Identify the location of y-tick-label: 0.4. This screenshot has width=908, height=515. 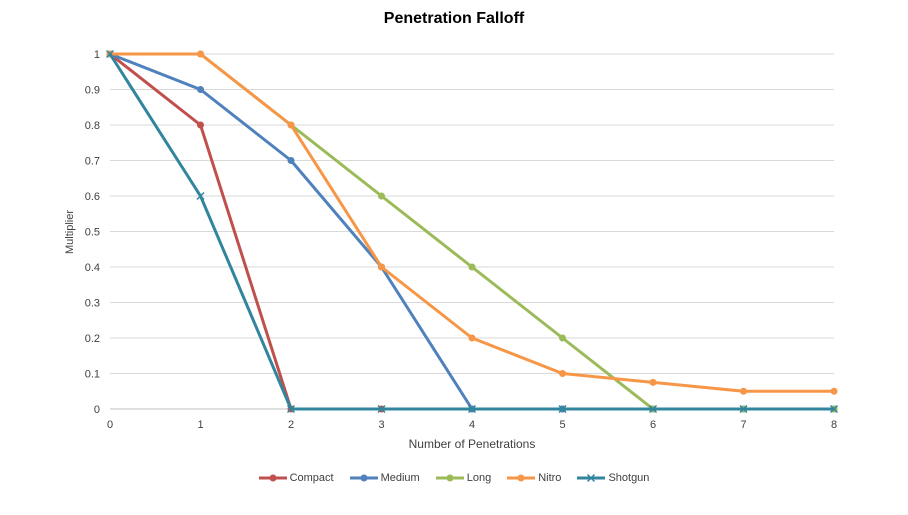
(92, 268).